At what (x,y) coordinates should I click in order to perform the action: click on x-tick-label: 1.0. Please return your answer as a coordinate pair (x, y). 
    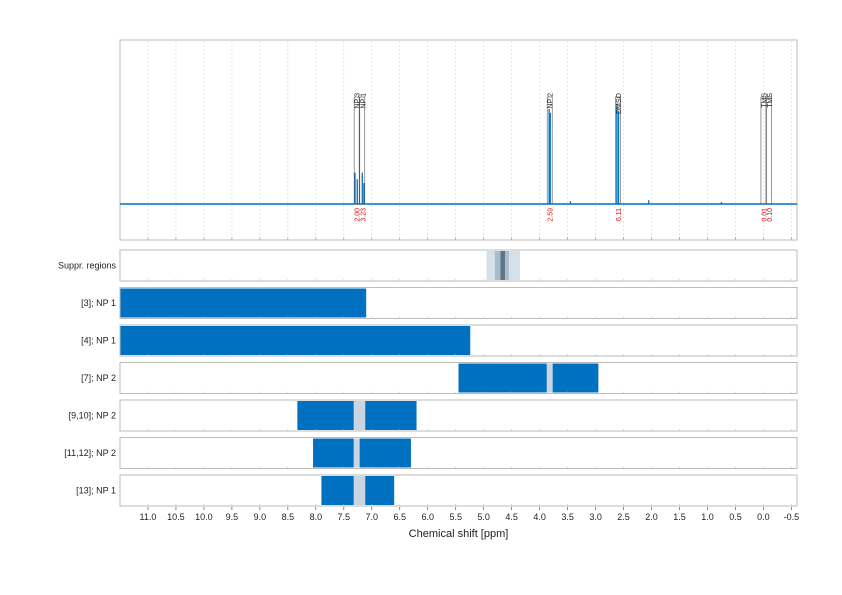
    Looking at the image, I should click on (707, 517).